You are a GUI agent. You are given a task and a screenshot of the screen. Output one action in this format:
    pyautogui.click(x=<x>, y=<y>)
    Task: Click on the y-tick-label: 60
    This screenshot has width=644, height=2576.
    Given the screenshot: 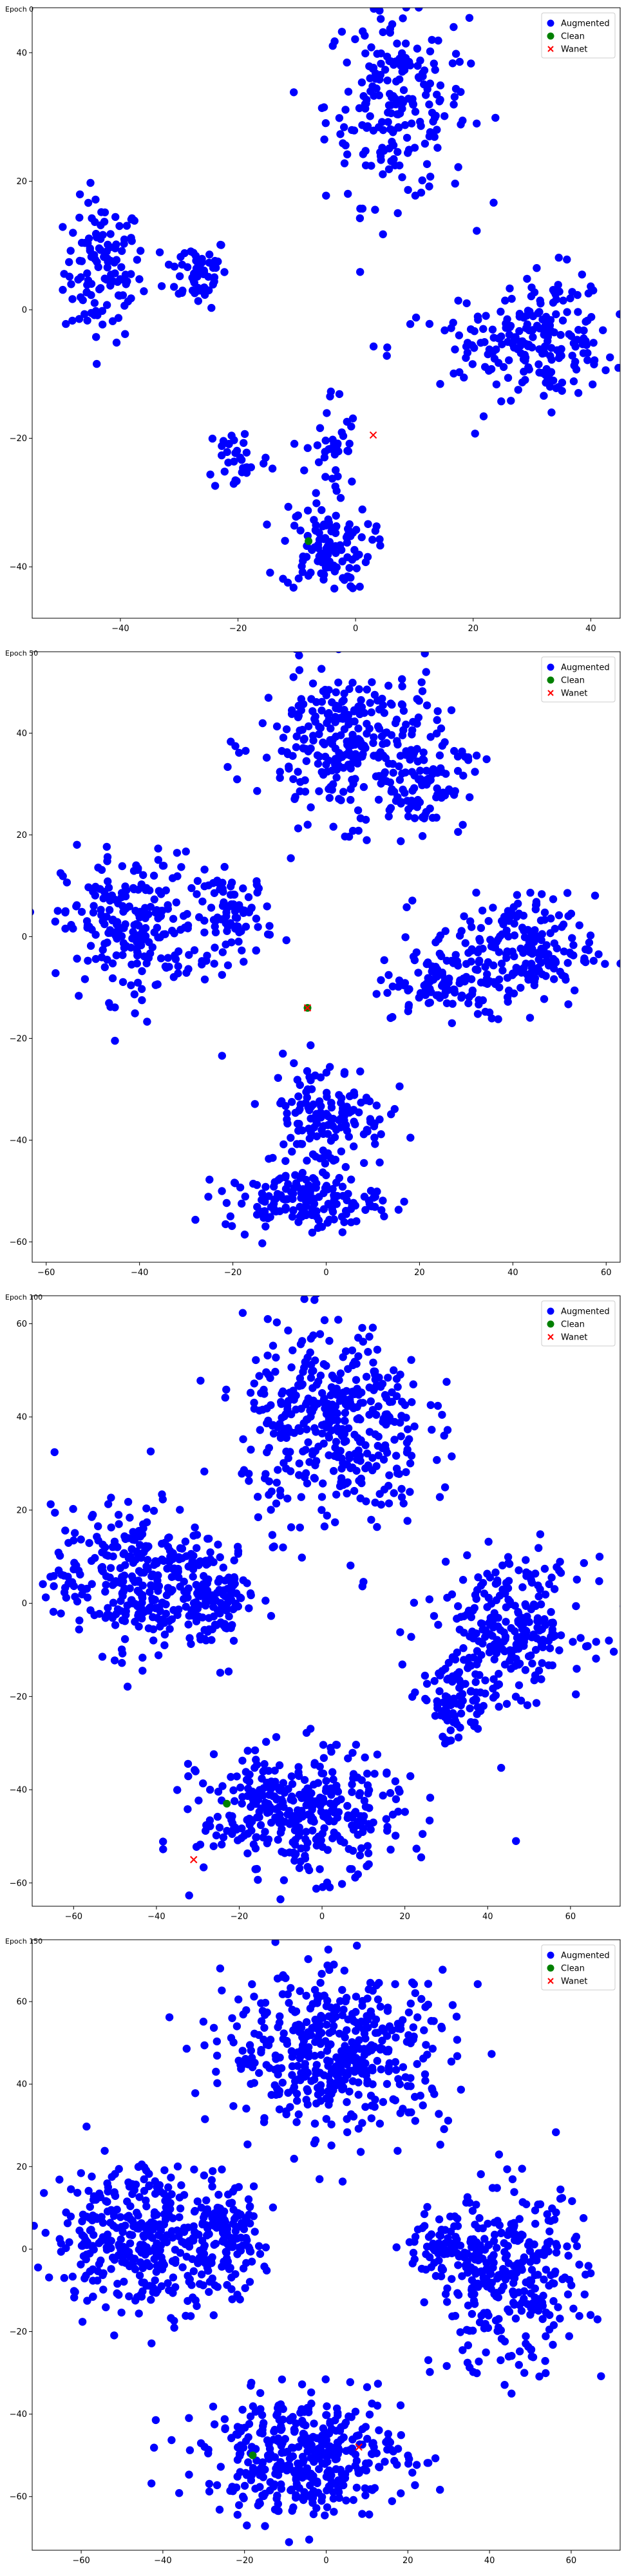 What is the action you would take?
    pyautogui.click(x=22, y=1324)
    